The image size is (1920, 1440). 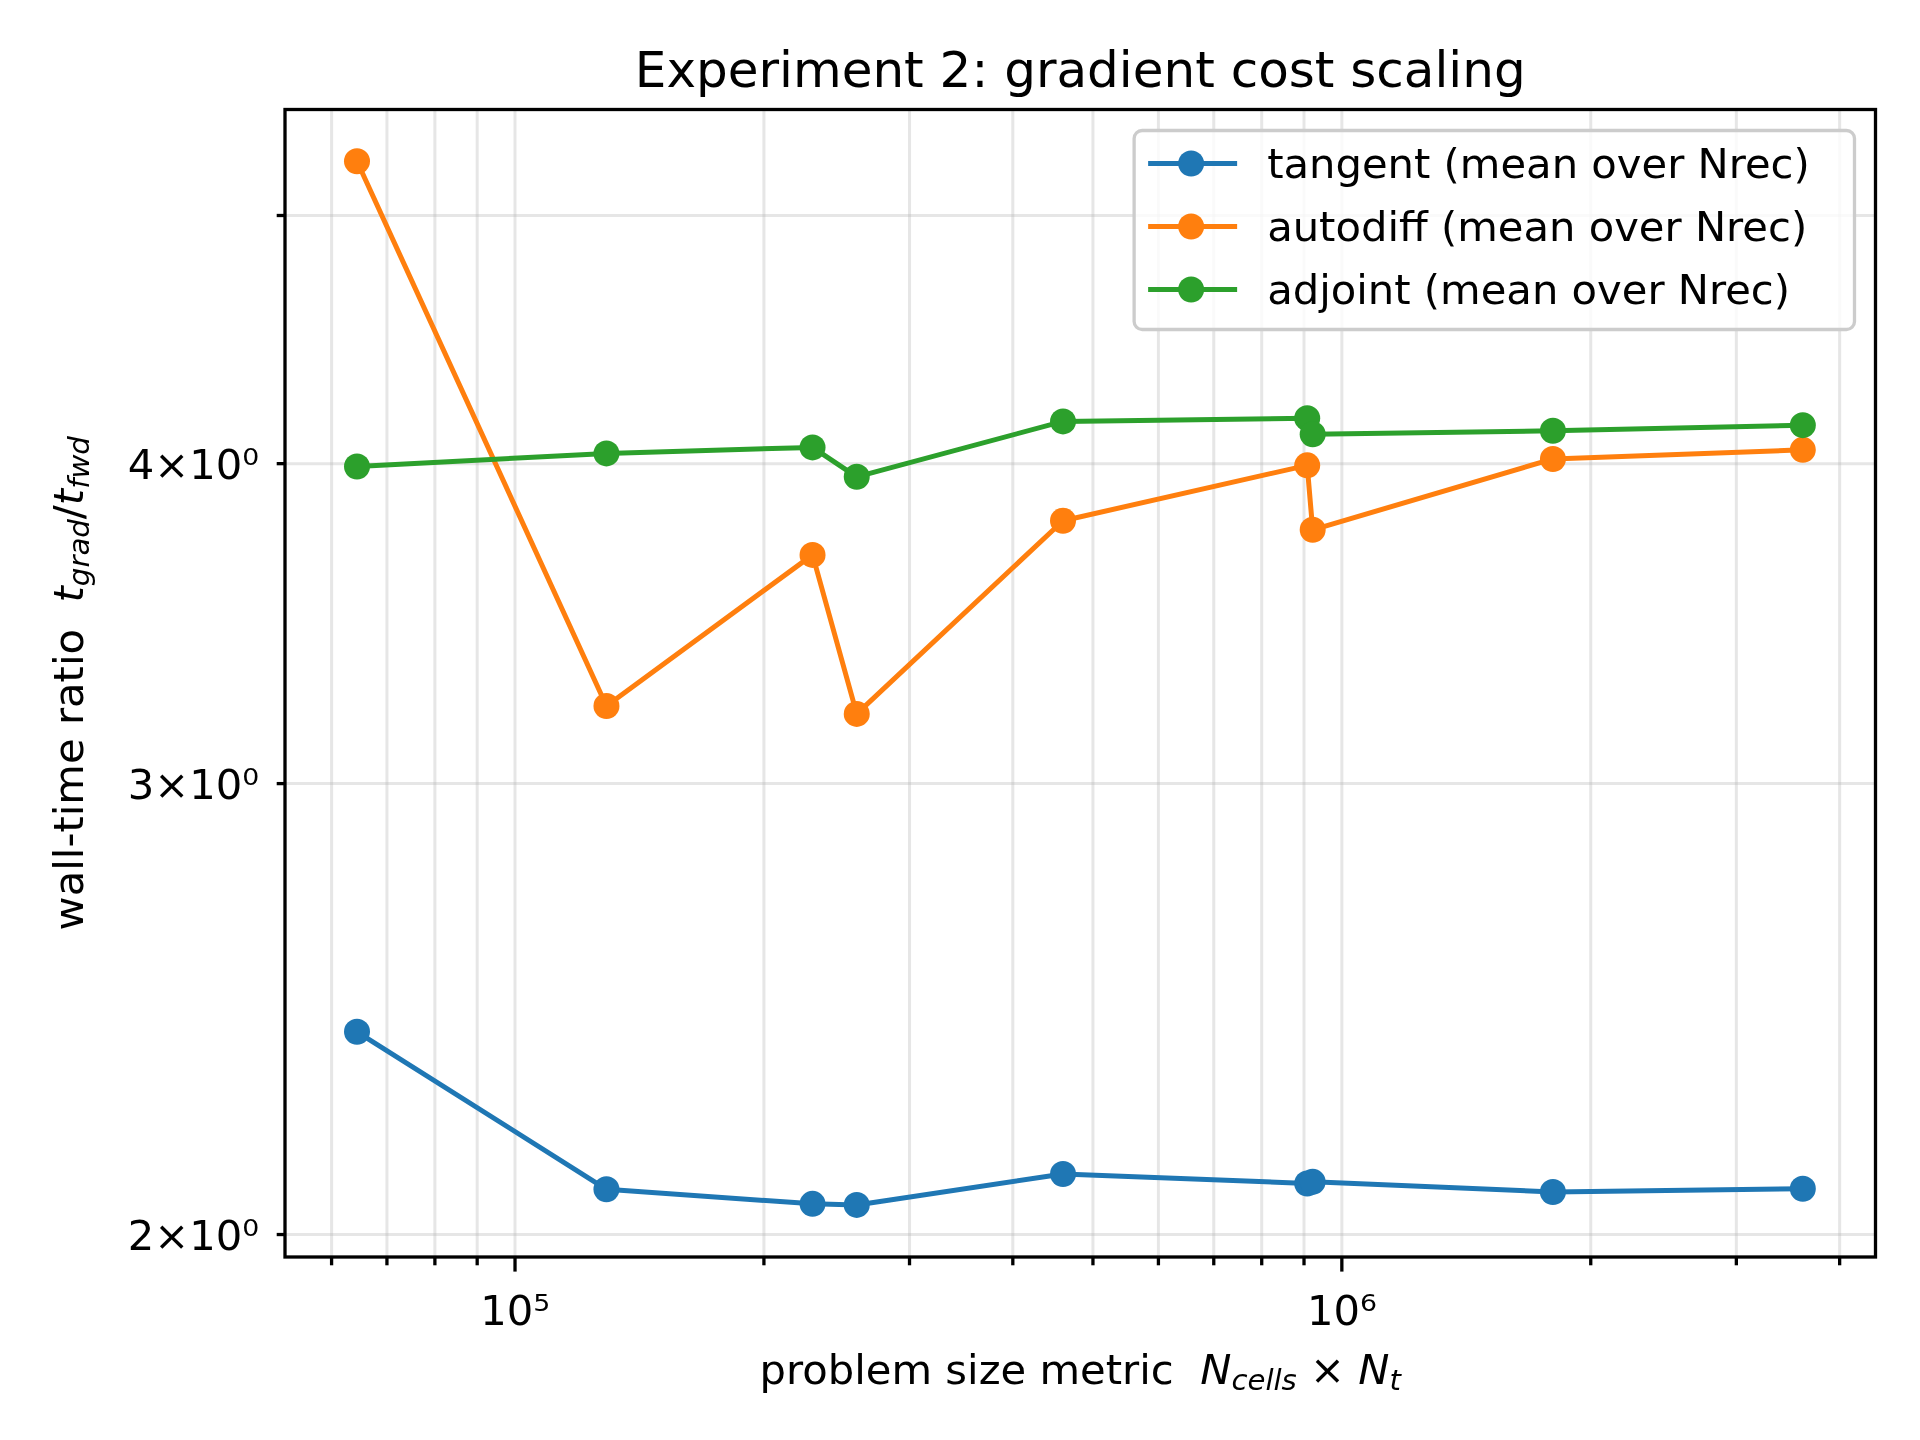 What do you see at coordinates (1538, 163) in the screenshot?
I see `legend-label: tangent (mean over Nrec)` at bounding box center [1538, 163].